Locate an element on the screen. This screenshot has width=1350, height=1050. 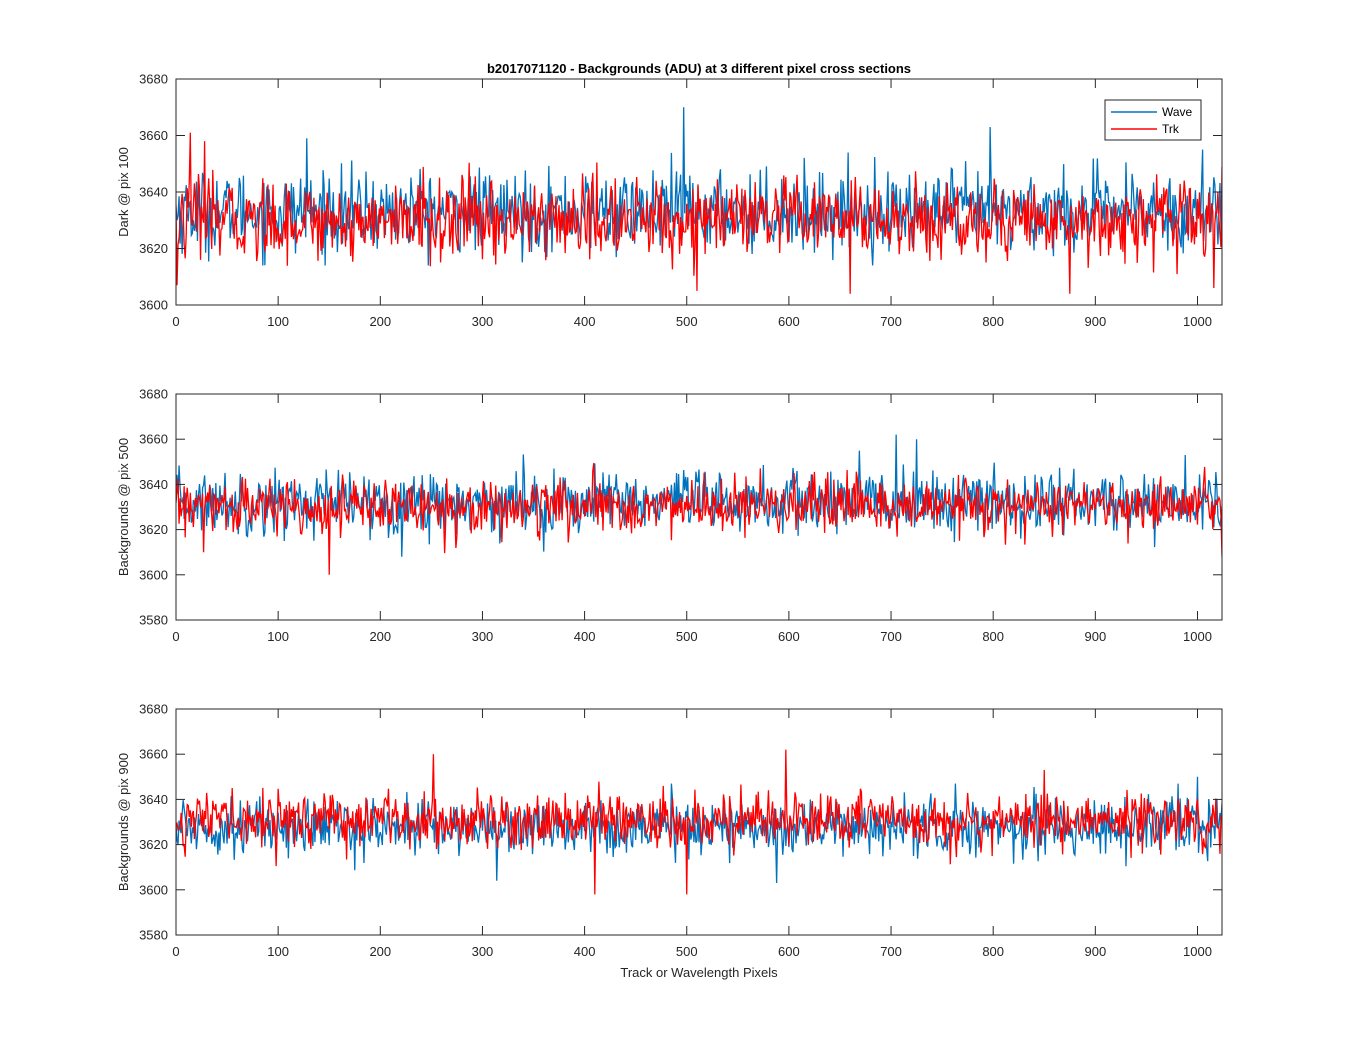
y-axis-label: Backgrounds @ pix 500 is located at coordinates (123, 507).